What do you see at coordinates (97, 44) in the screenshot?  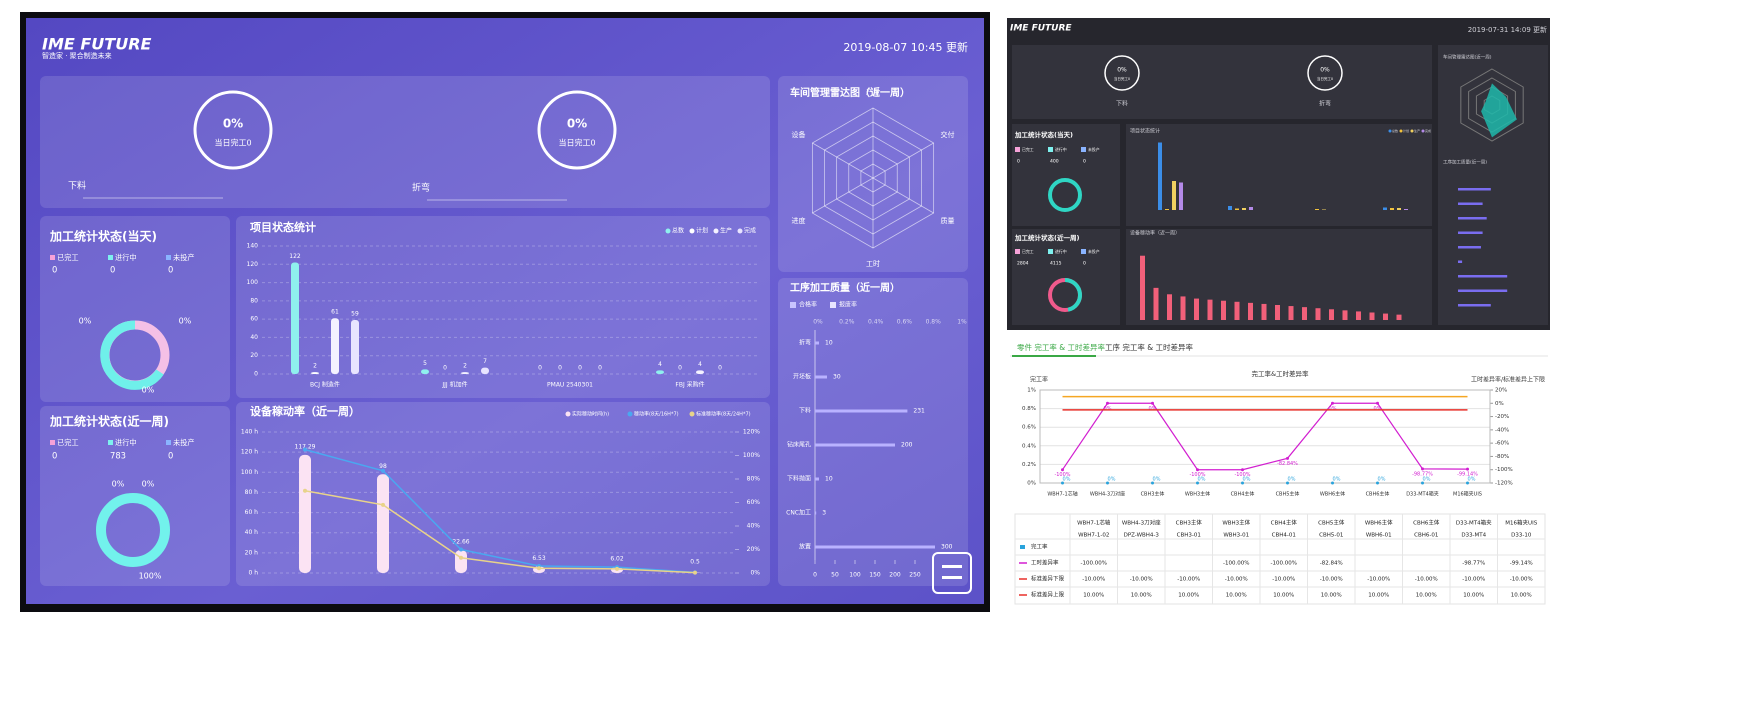 I see `logo: IME FUTURE` at bounding box center [97, 44].